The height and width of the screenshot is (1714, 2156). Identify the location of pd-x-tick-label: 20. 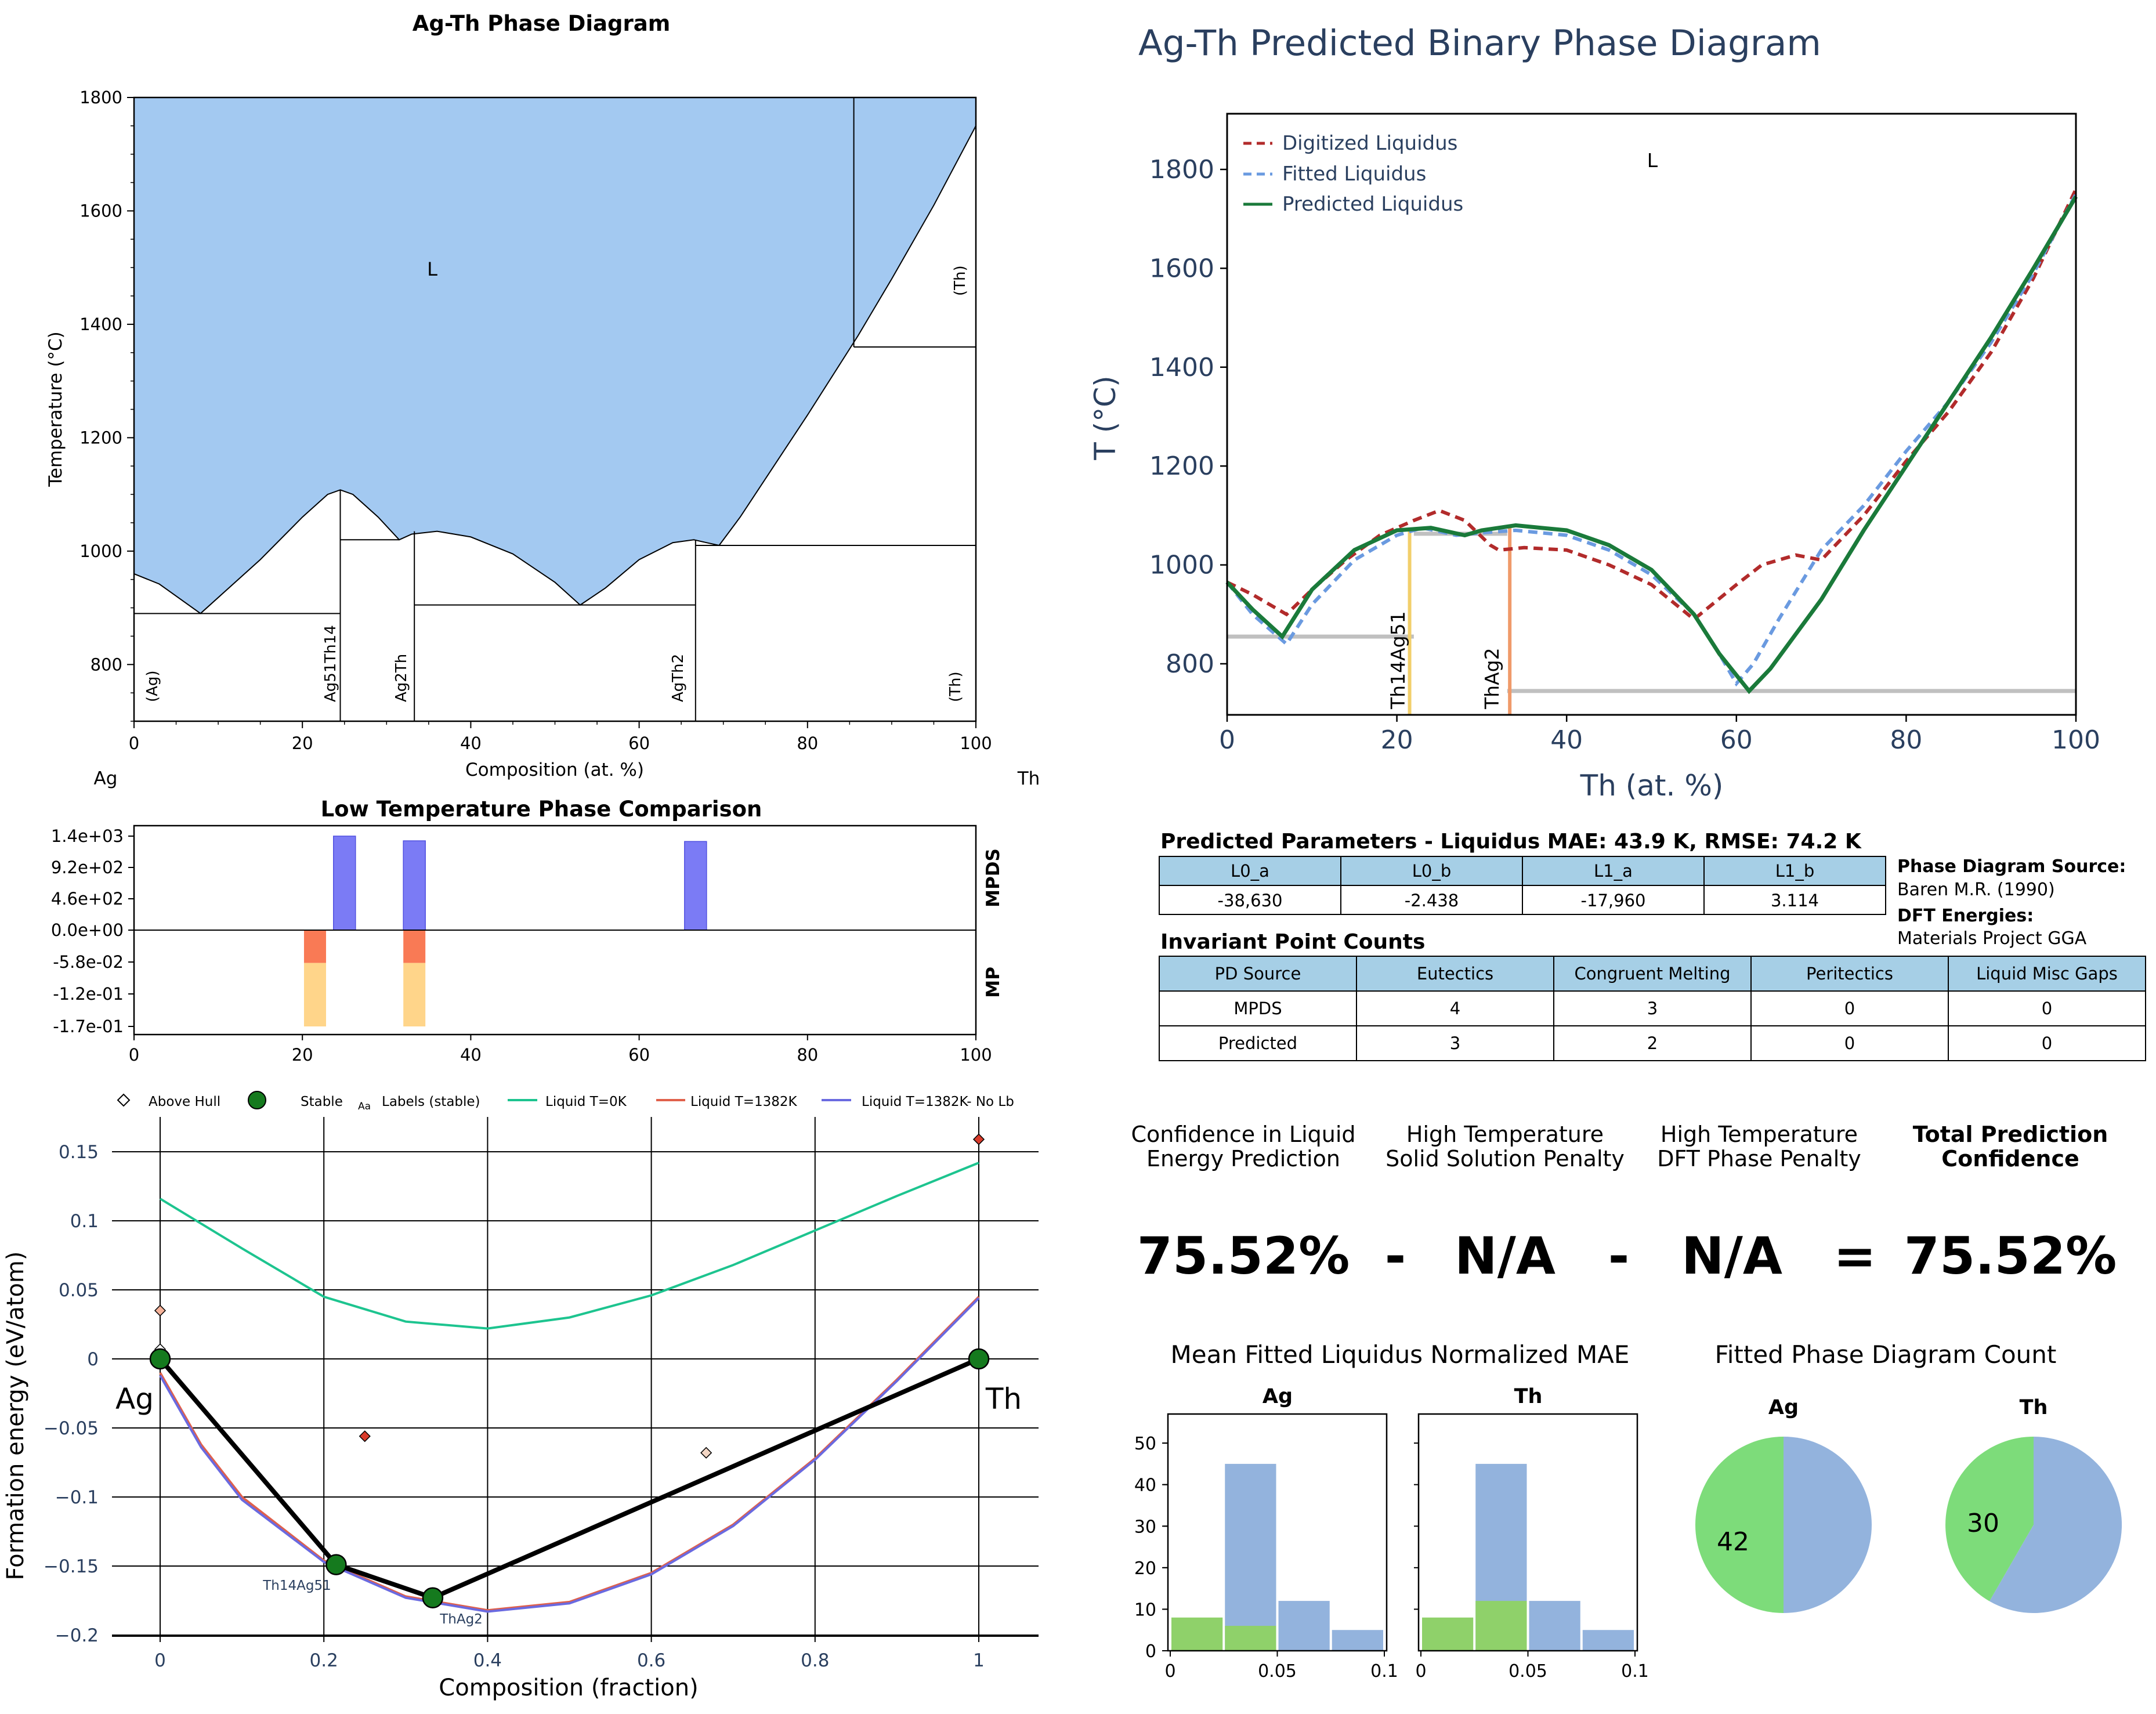
(302, 743).